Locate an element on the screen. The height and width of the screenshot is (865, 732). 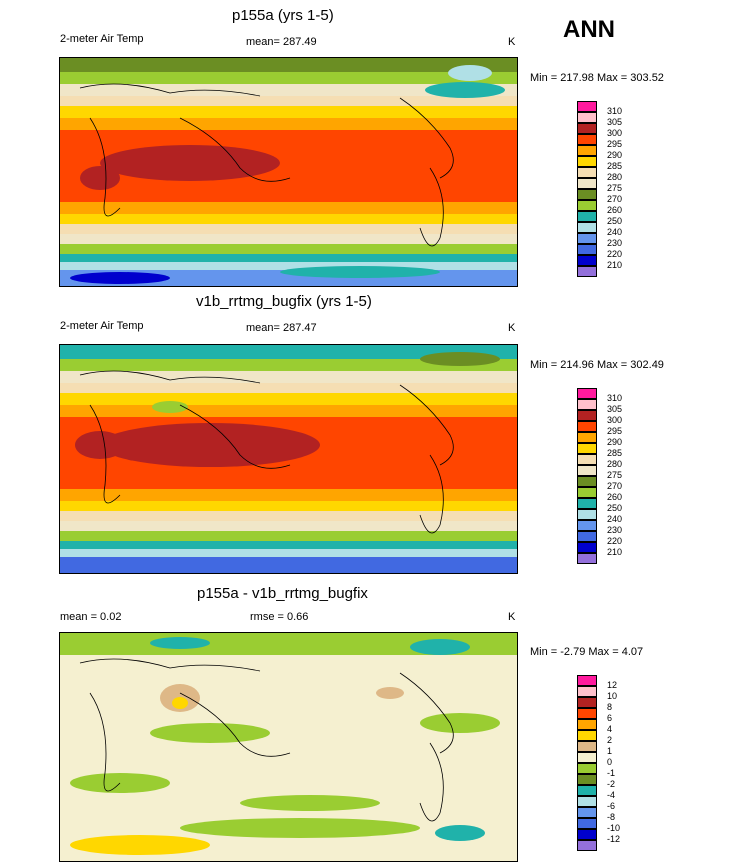
colorbar-label: 4 is located at coordinates (610, 729).